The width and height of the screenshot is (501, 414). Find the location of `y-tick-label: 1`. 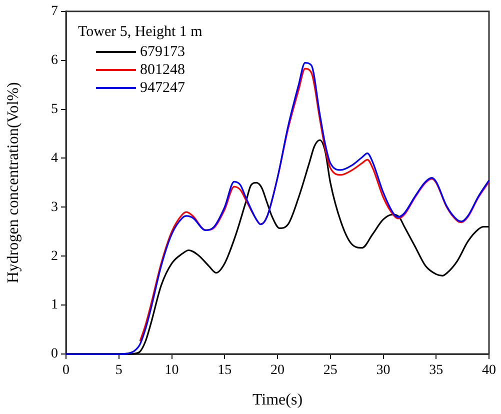

y-tick-label: 1 is located at coordinates (54, 305).